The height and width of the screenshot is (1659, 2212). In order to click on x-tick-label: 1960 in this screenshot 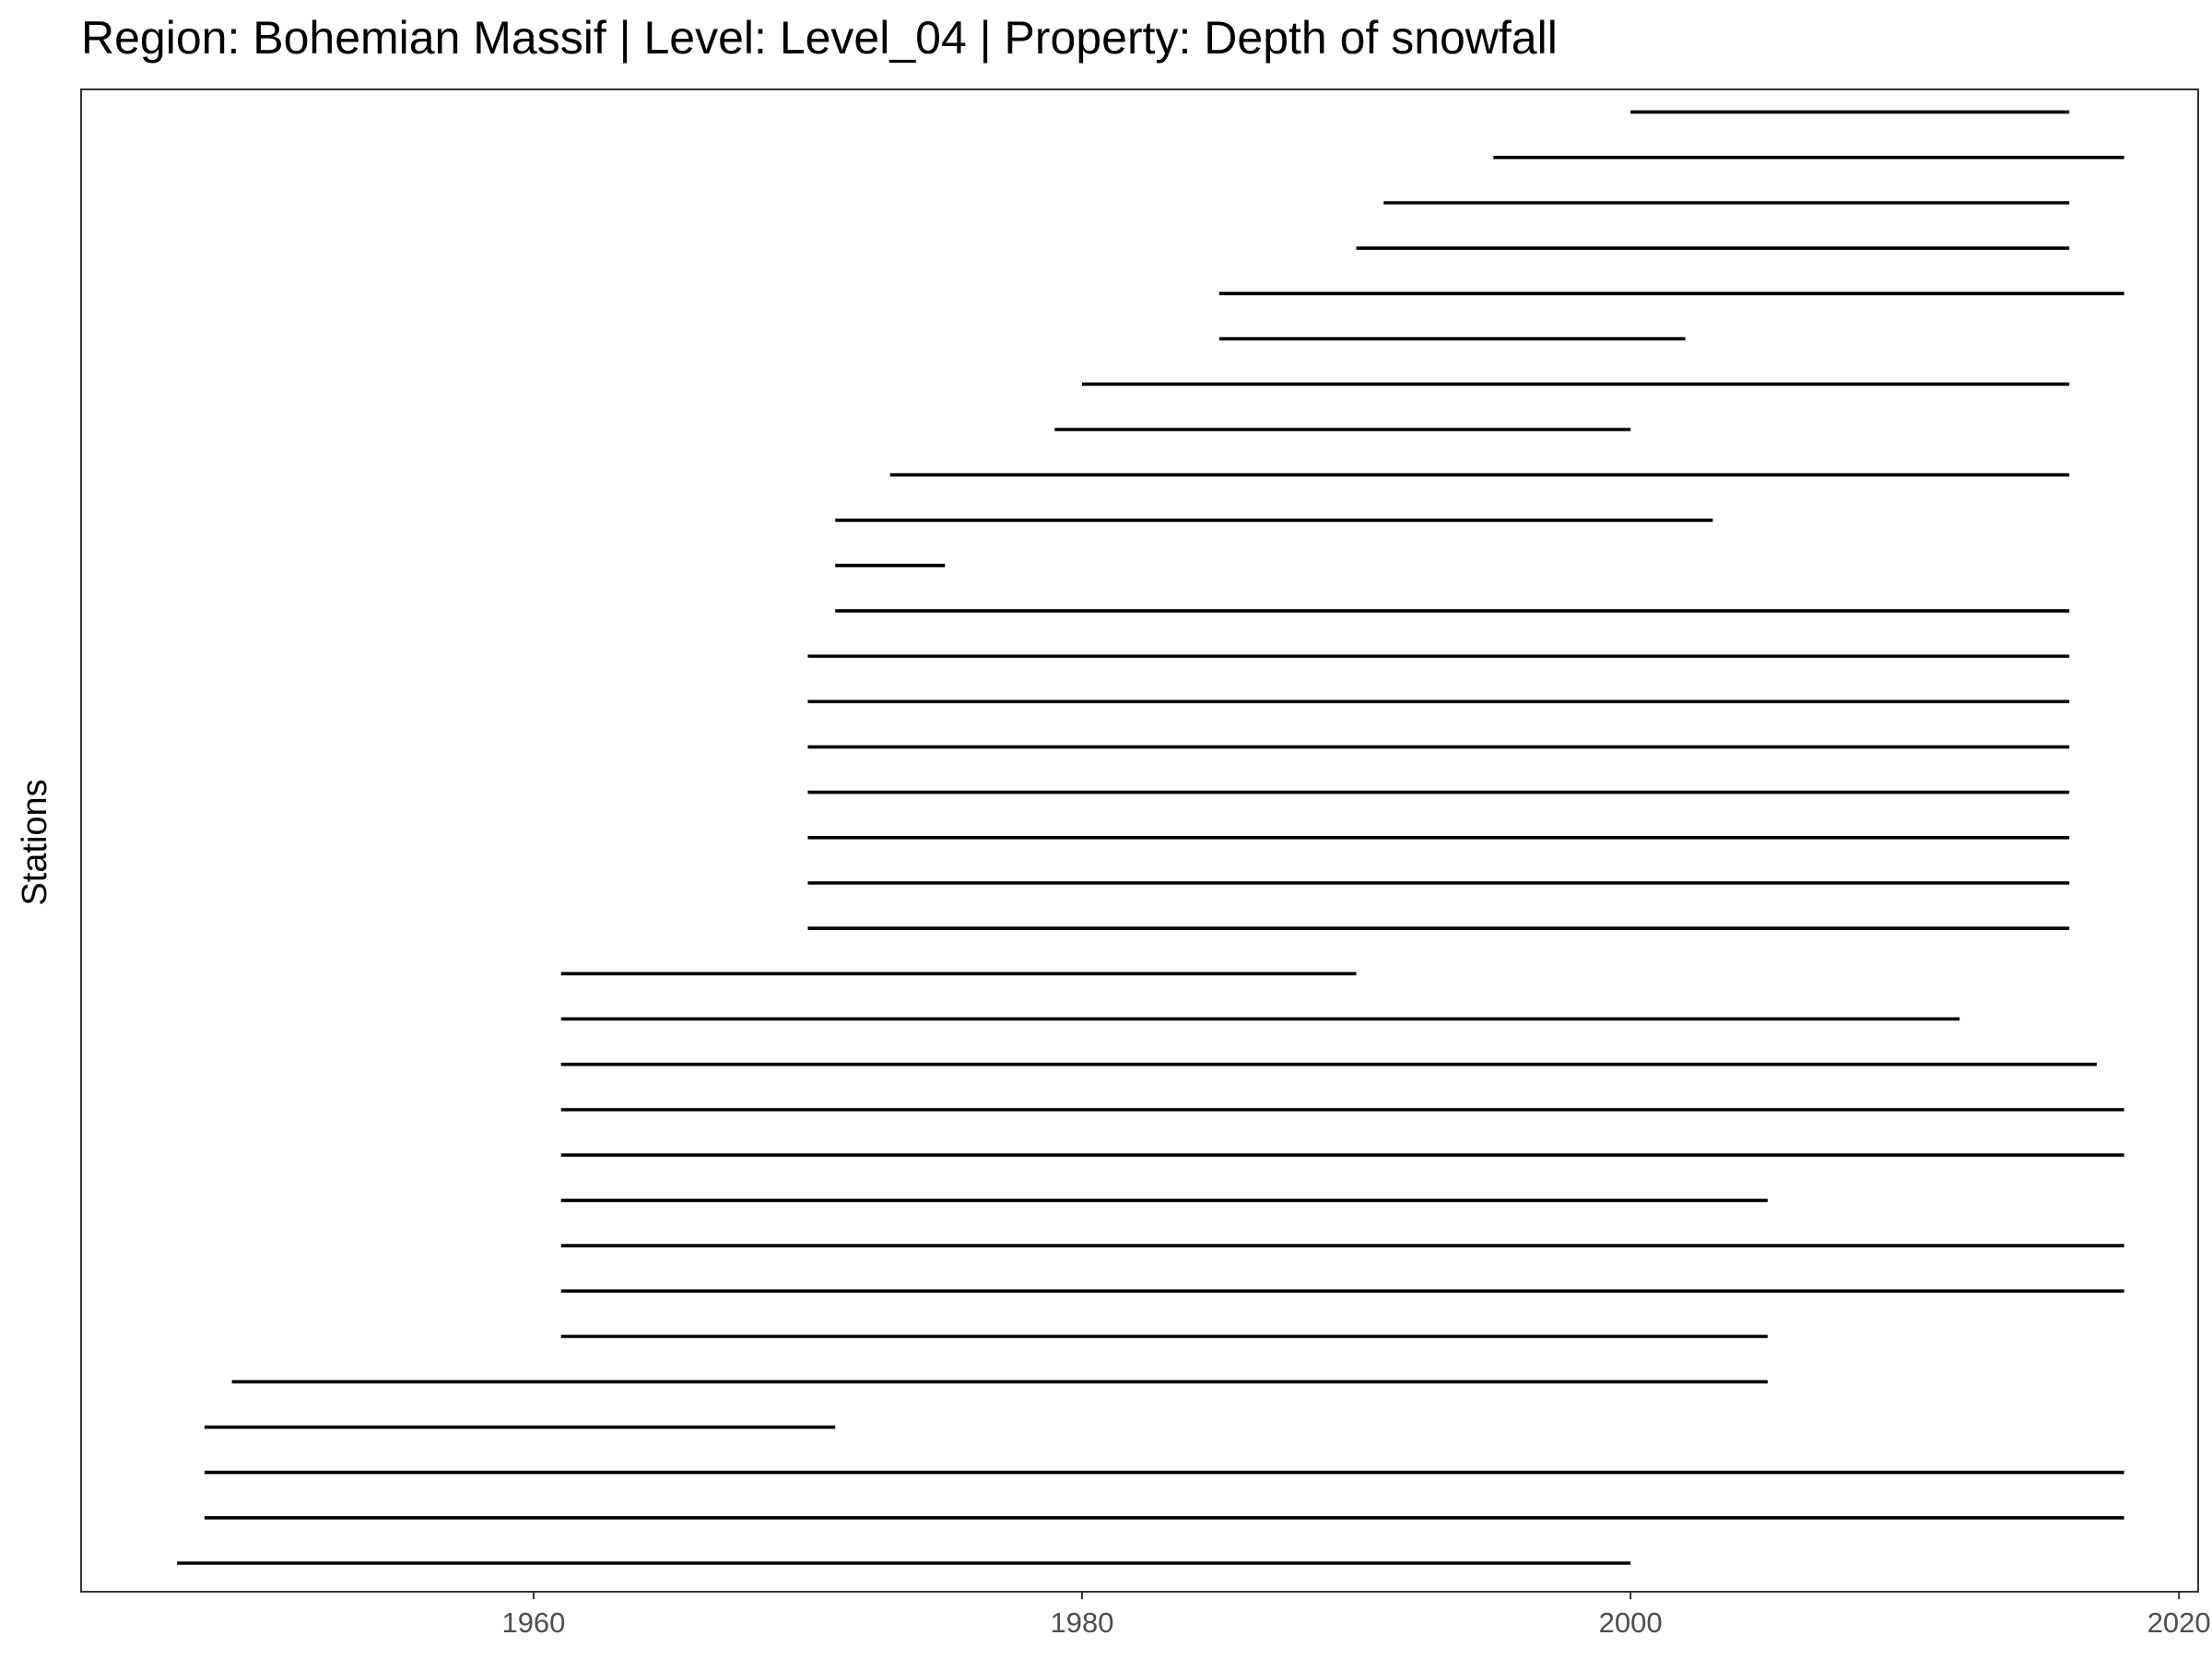, I will do `click(533, 1622)`.